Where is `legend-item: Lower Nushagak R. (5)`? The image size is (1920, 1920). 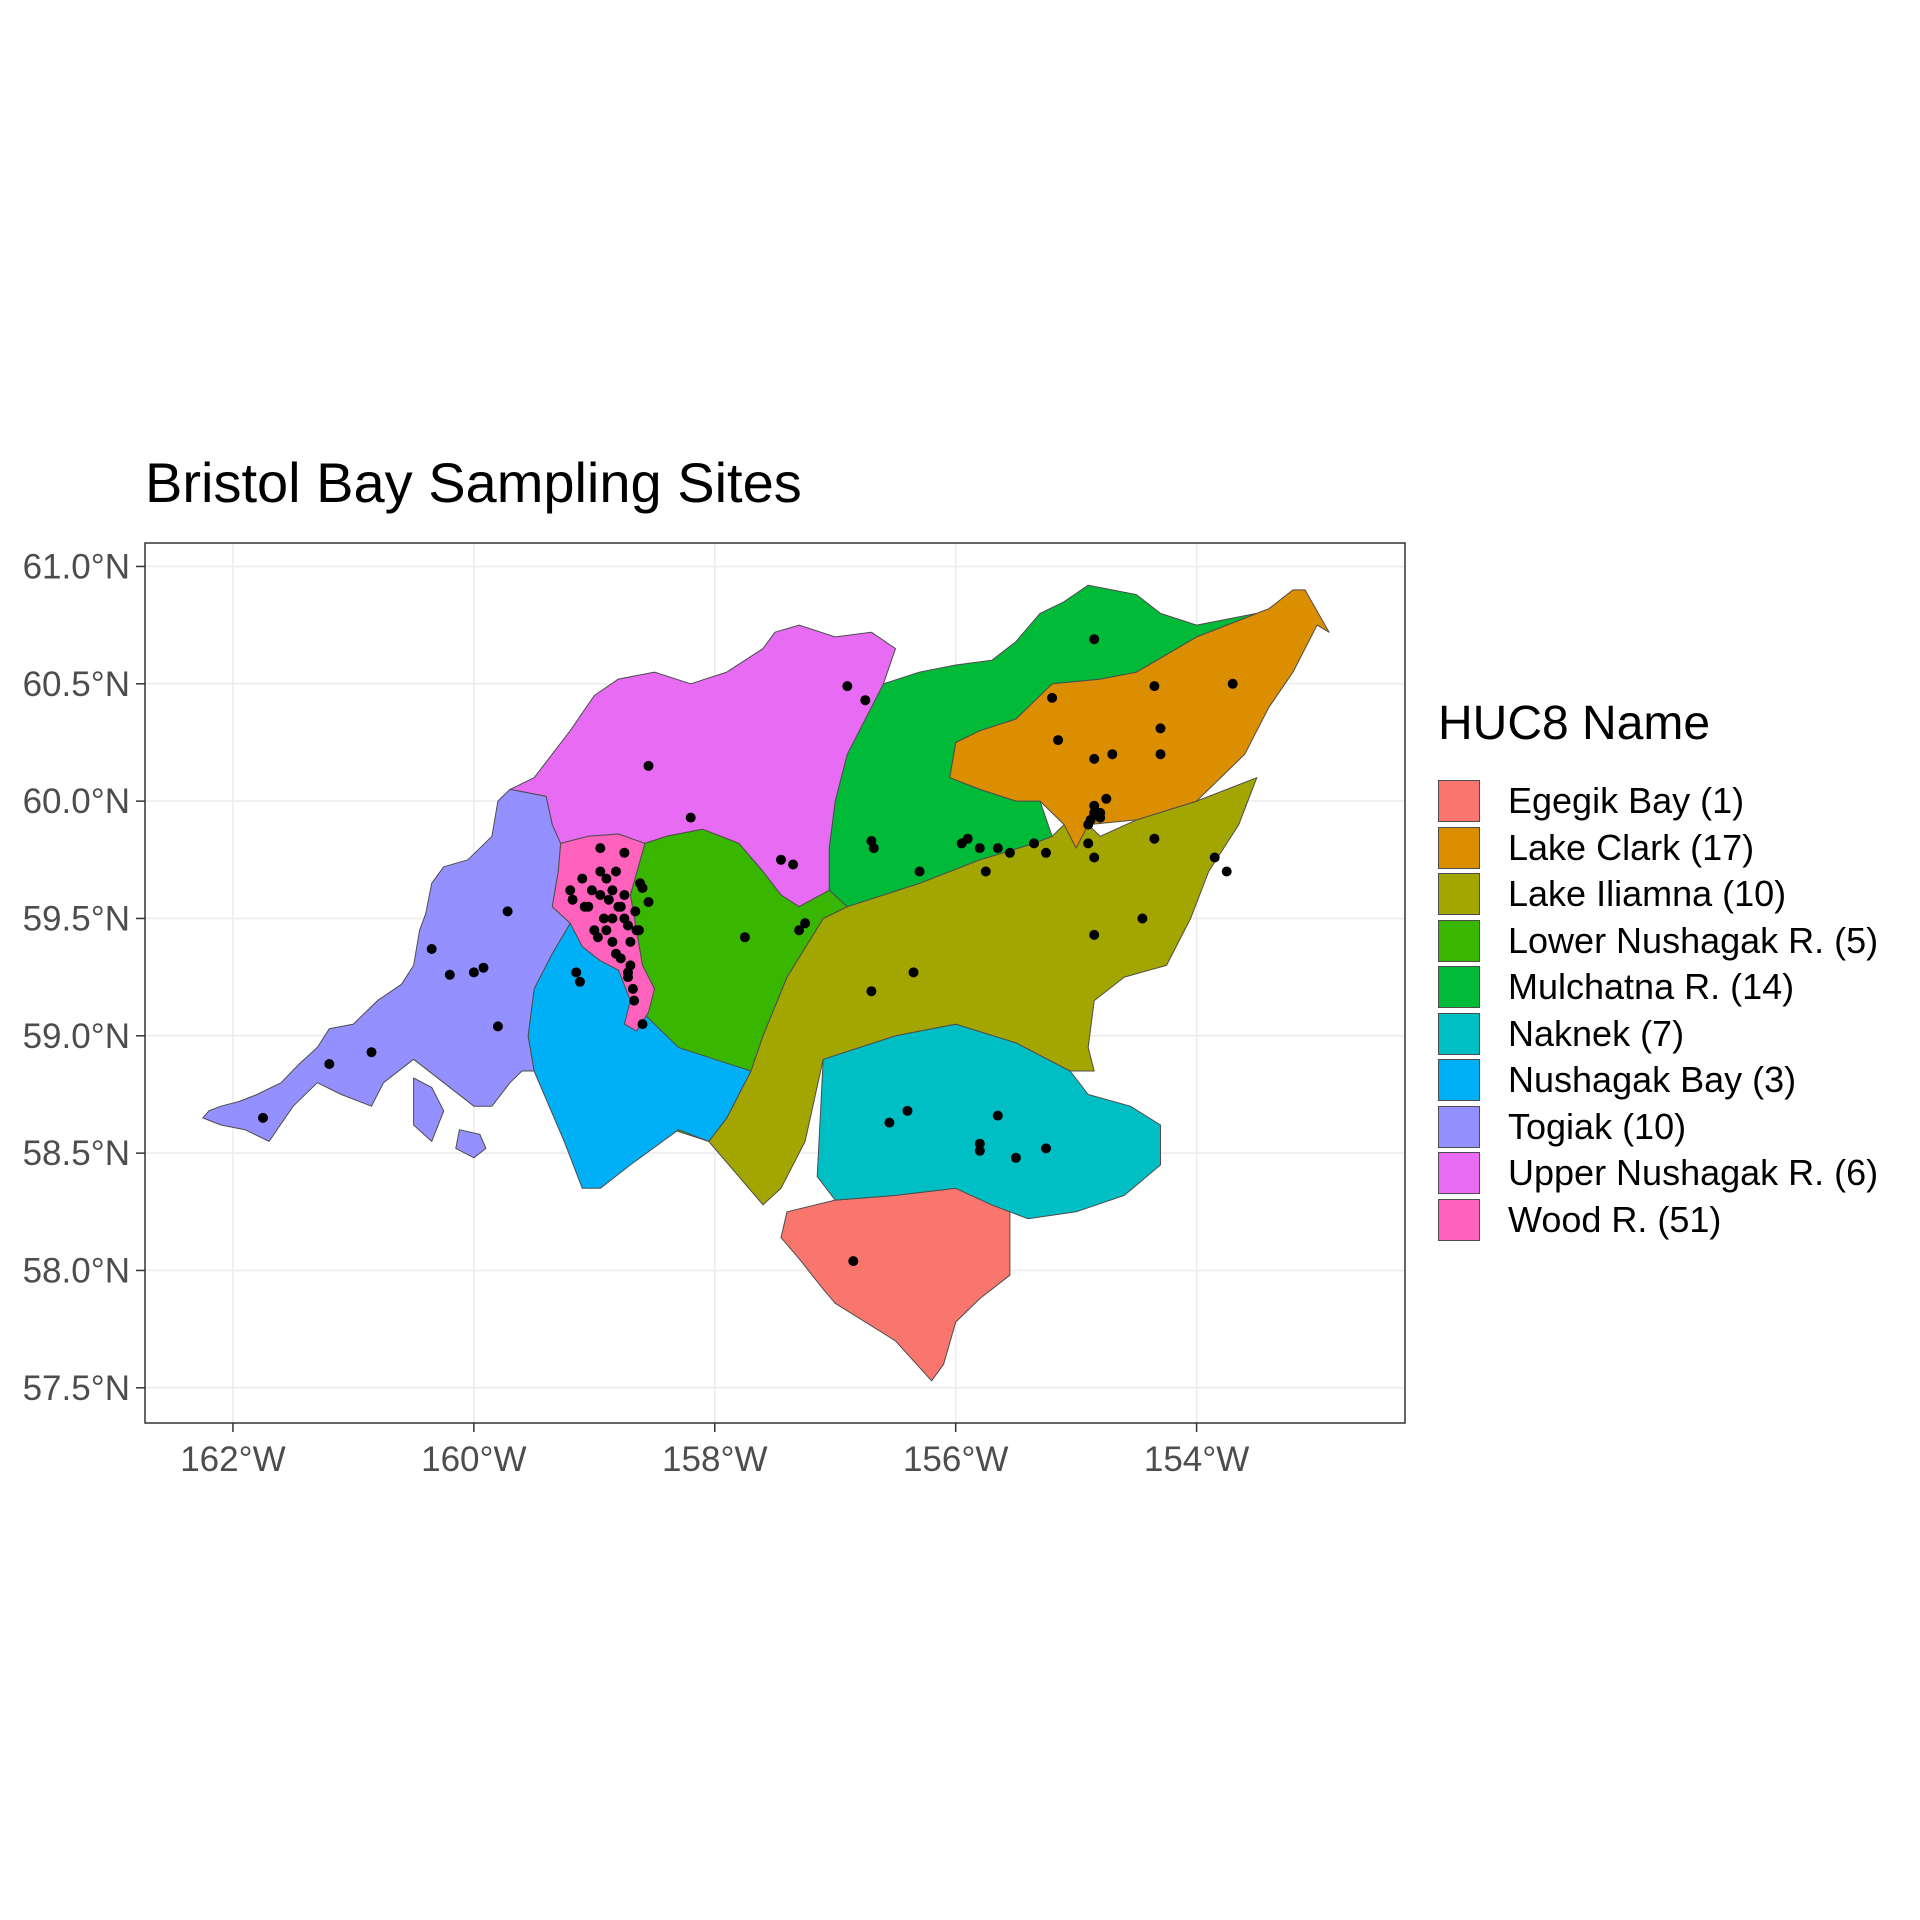
legend-item: Lower Nushagak R. (5) is located at coordinates (1658, 941).